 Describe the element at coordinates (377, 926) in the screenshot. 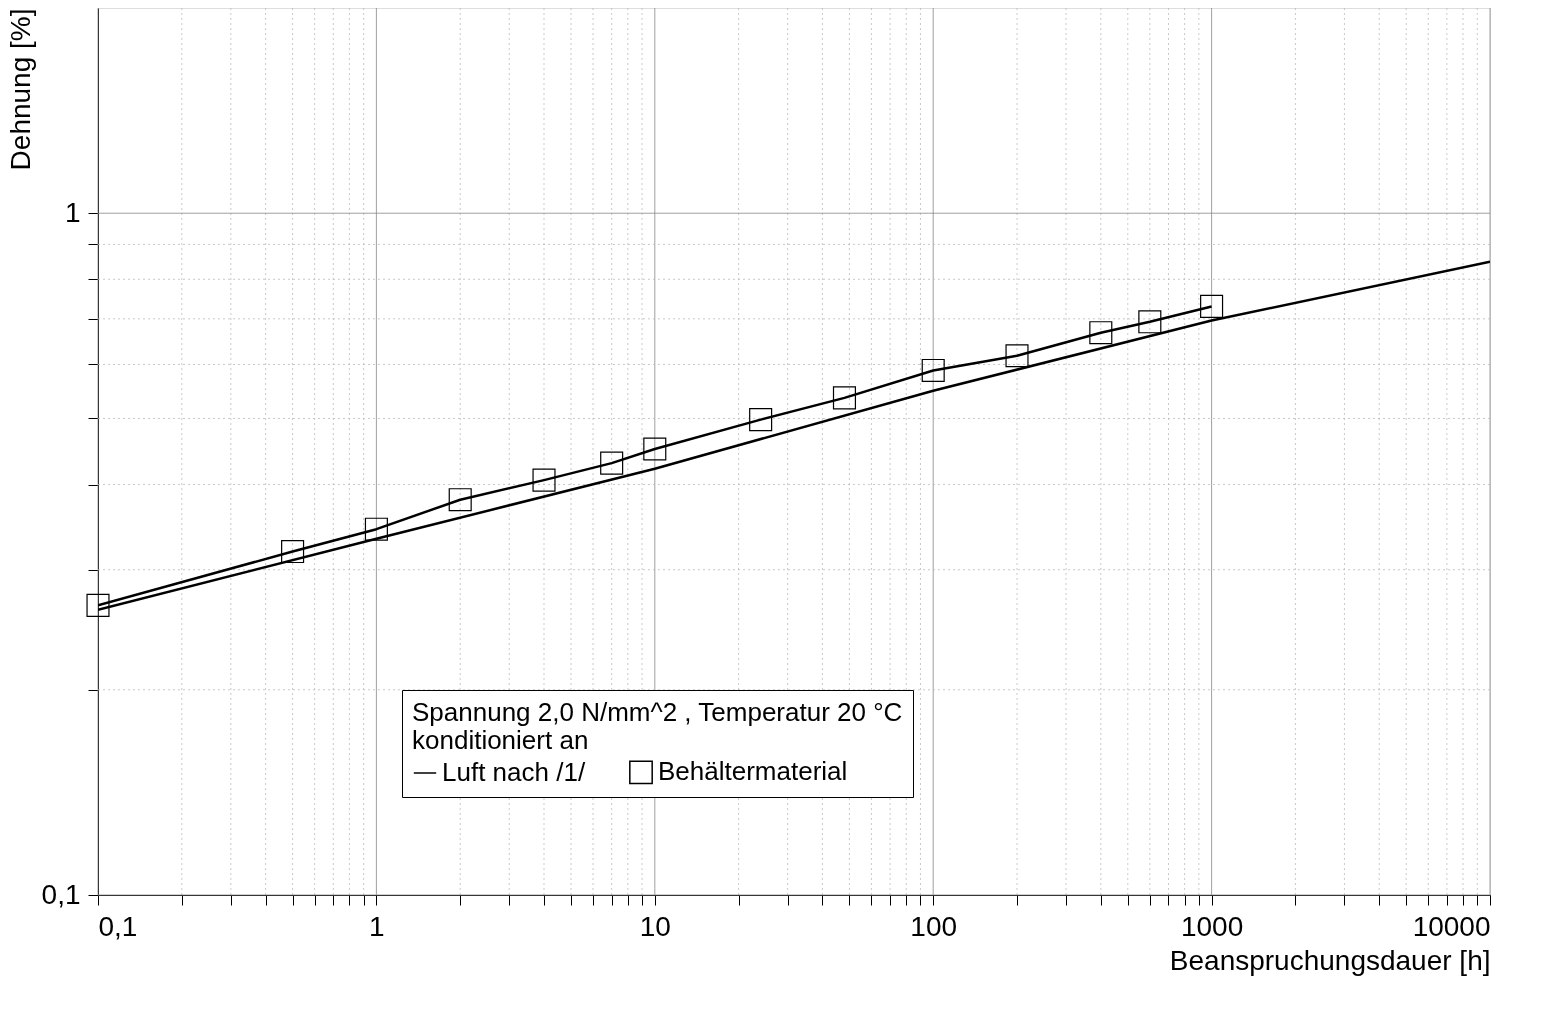

I see `x-tick-label: 1` at that location.